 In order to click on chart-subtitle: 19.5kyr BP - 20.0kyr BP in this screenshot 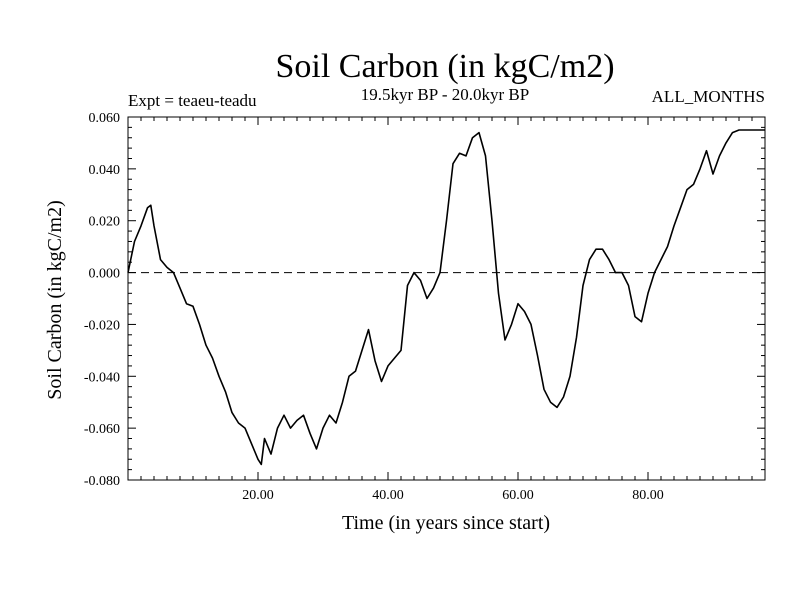, I will do `click(445, 94)`.